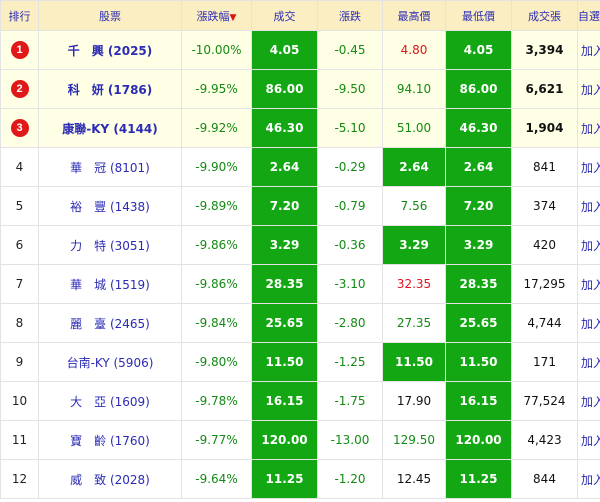 The width and height of the screenshot is (600, 502). I want to click on stock-name-link: 大 亞 (1609), so click(110, 401).